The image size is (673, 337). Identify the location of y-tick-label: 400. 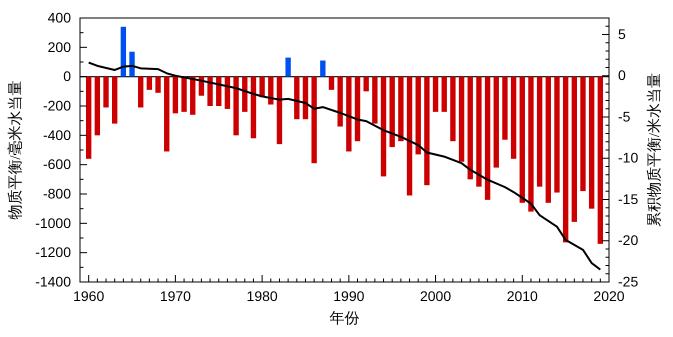
(60, 17).